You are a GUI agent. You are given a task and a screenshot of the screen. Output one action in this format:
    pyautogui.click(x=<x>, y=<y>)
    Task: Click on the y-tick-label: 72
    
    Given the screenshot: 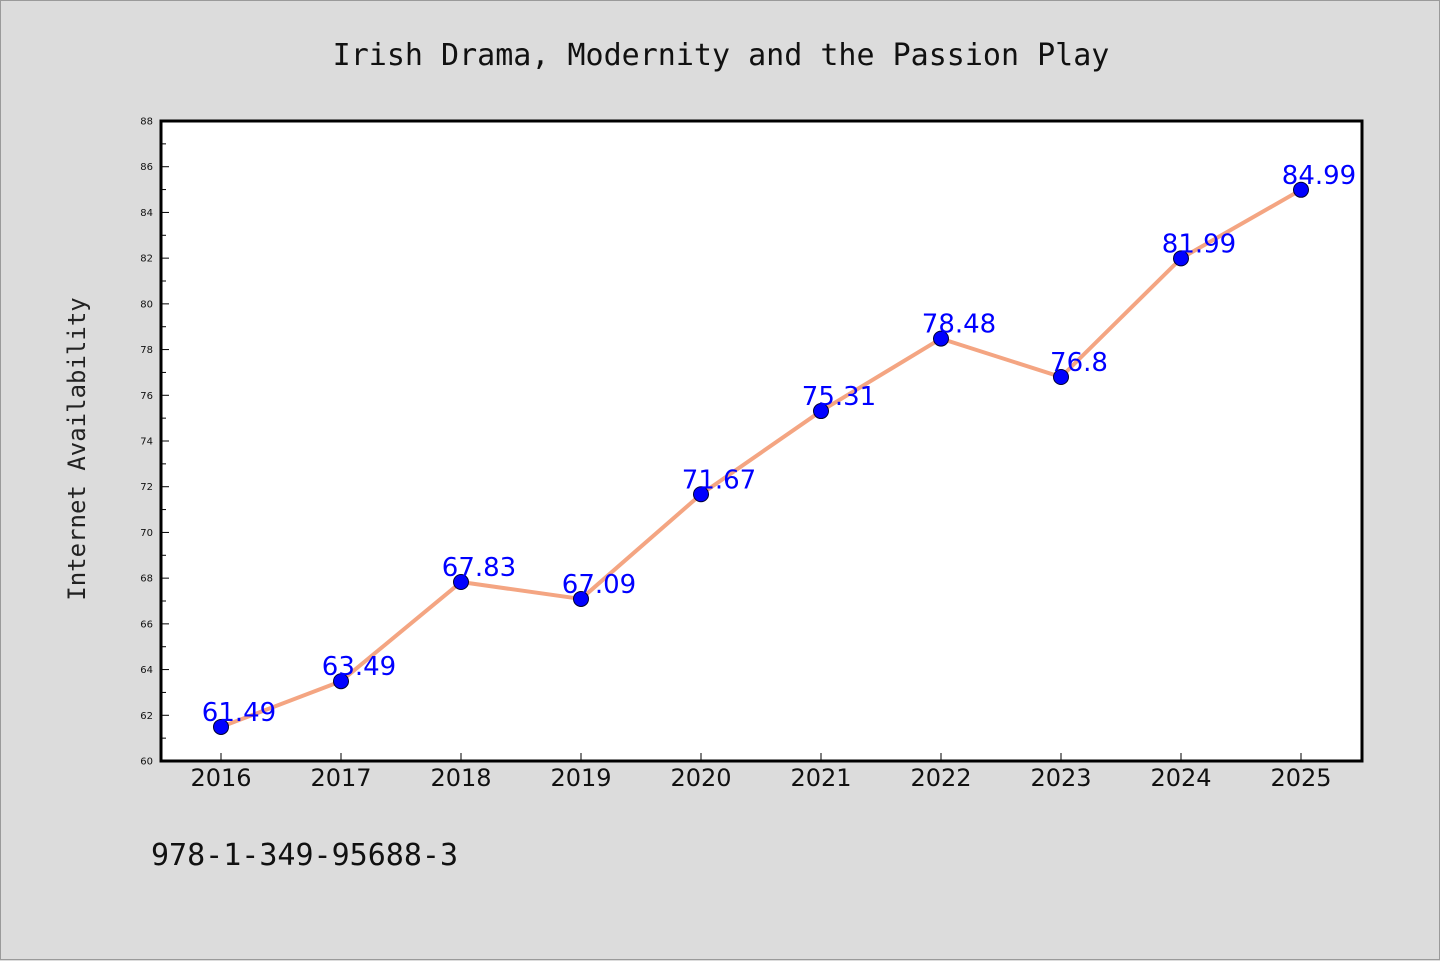 What is the action you would take?
    pyautogui.click(x=146, y=487)
    